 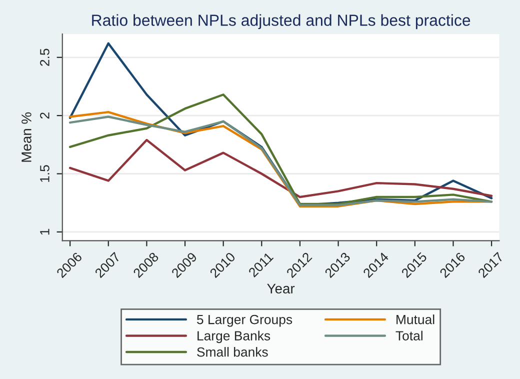 What do you see at coordinates (409, 335) in the screenshot?
I see `legend-label: Total` at bounding box center [409, 335].